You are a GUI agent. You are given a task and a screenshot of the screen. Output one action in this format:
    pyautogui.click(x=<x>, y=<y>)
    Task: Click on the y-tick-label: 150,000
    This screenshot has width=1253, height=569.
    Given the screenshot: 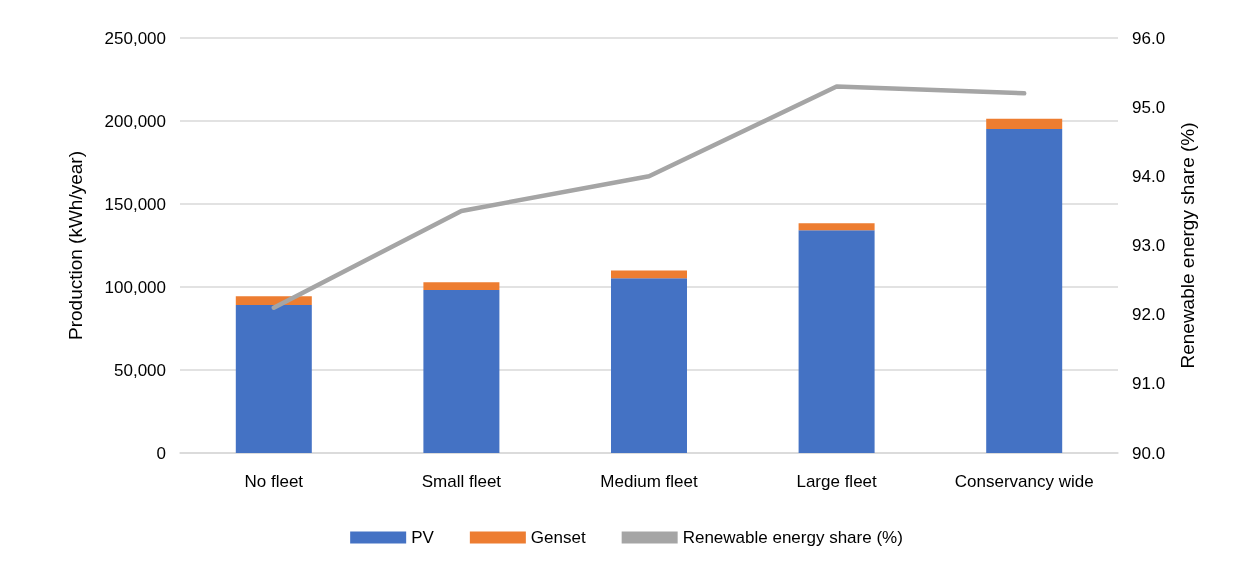 What is the action you would take?
    pyautogui.click(x=135, y=204)
    